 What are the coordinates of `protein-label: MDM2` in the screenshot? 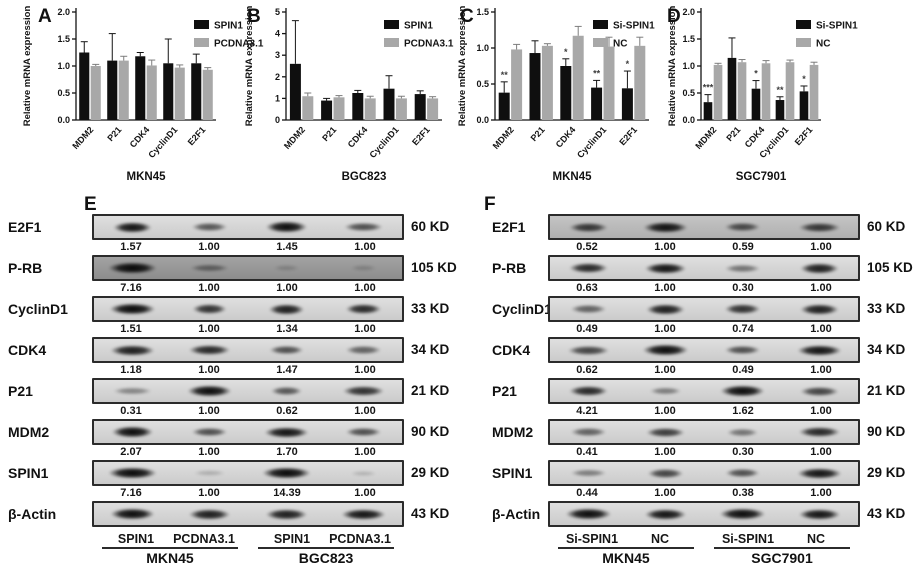 It's located at (513, 432).